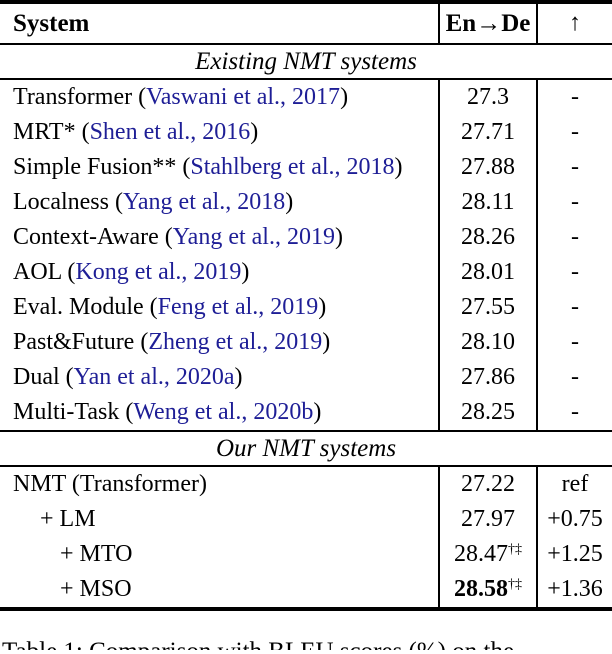 The width and height of the screenshot is (612, 654). What do you see at coordinates (292, 167) in the screenshot?
I see `citation-link: Stahlberg et al., 2018` at bounding box center [292, 167].